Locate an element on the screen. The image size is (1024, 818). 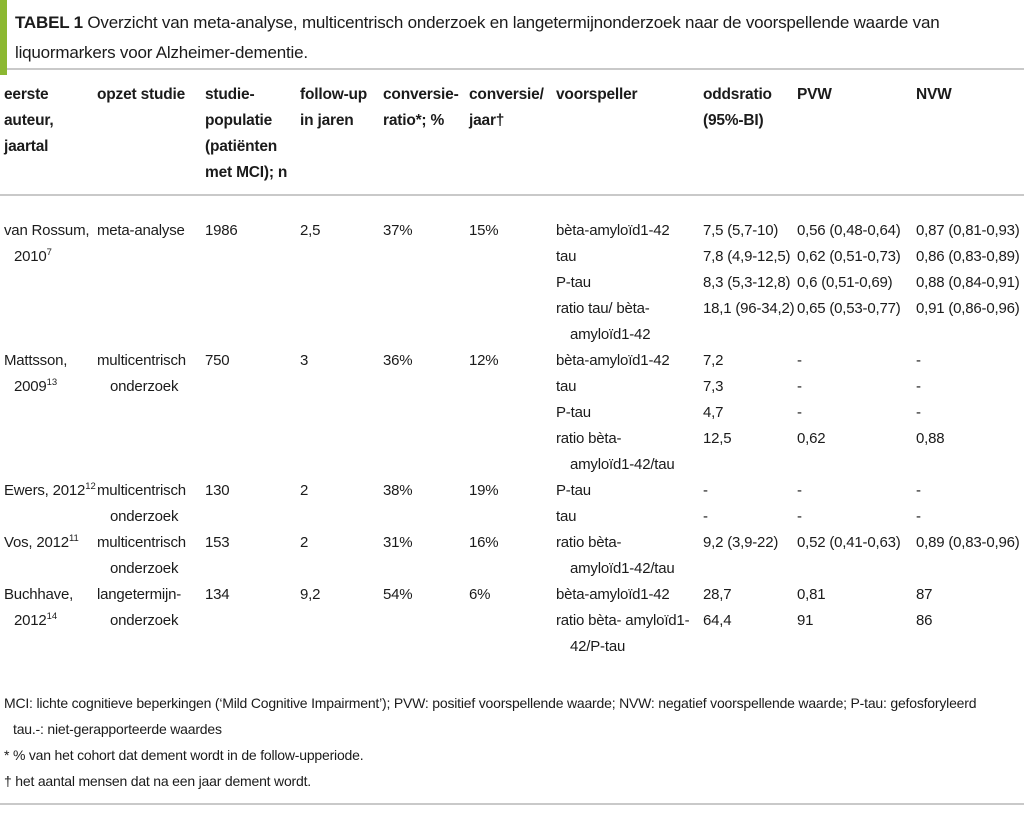
followup-cell: 2 is located at coordinates (304, 542).